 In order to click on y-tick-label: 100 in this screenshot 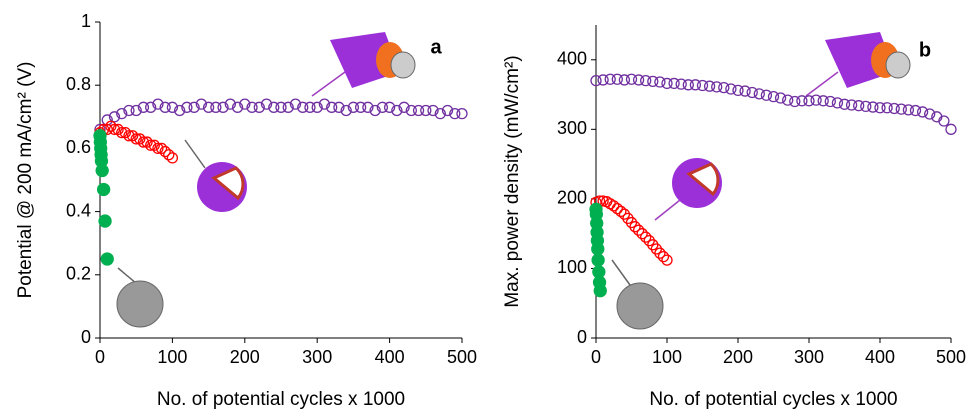, I will do `click(572, 267)`.